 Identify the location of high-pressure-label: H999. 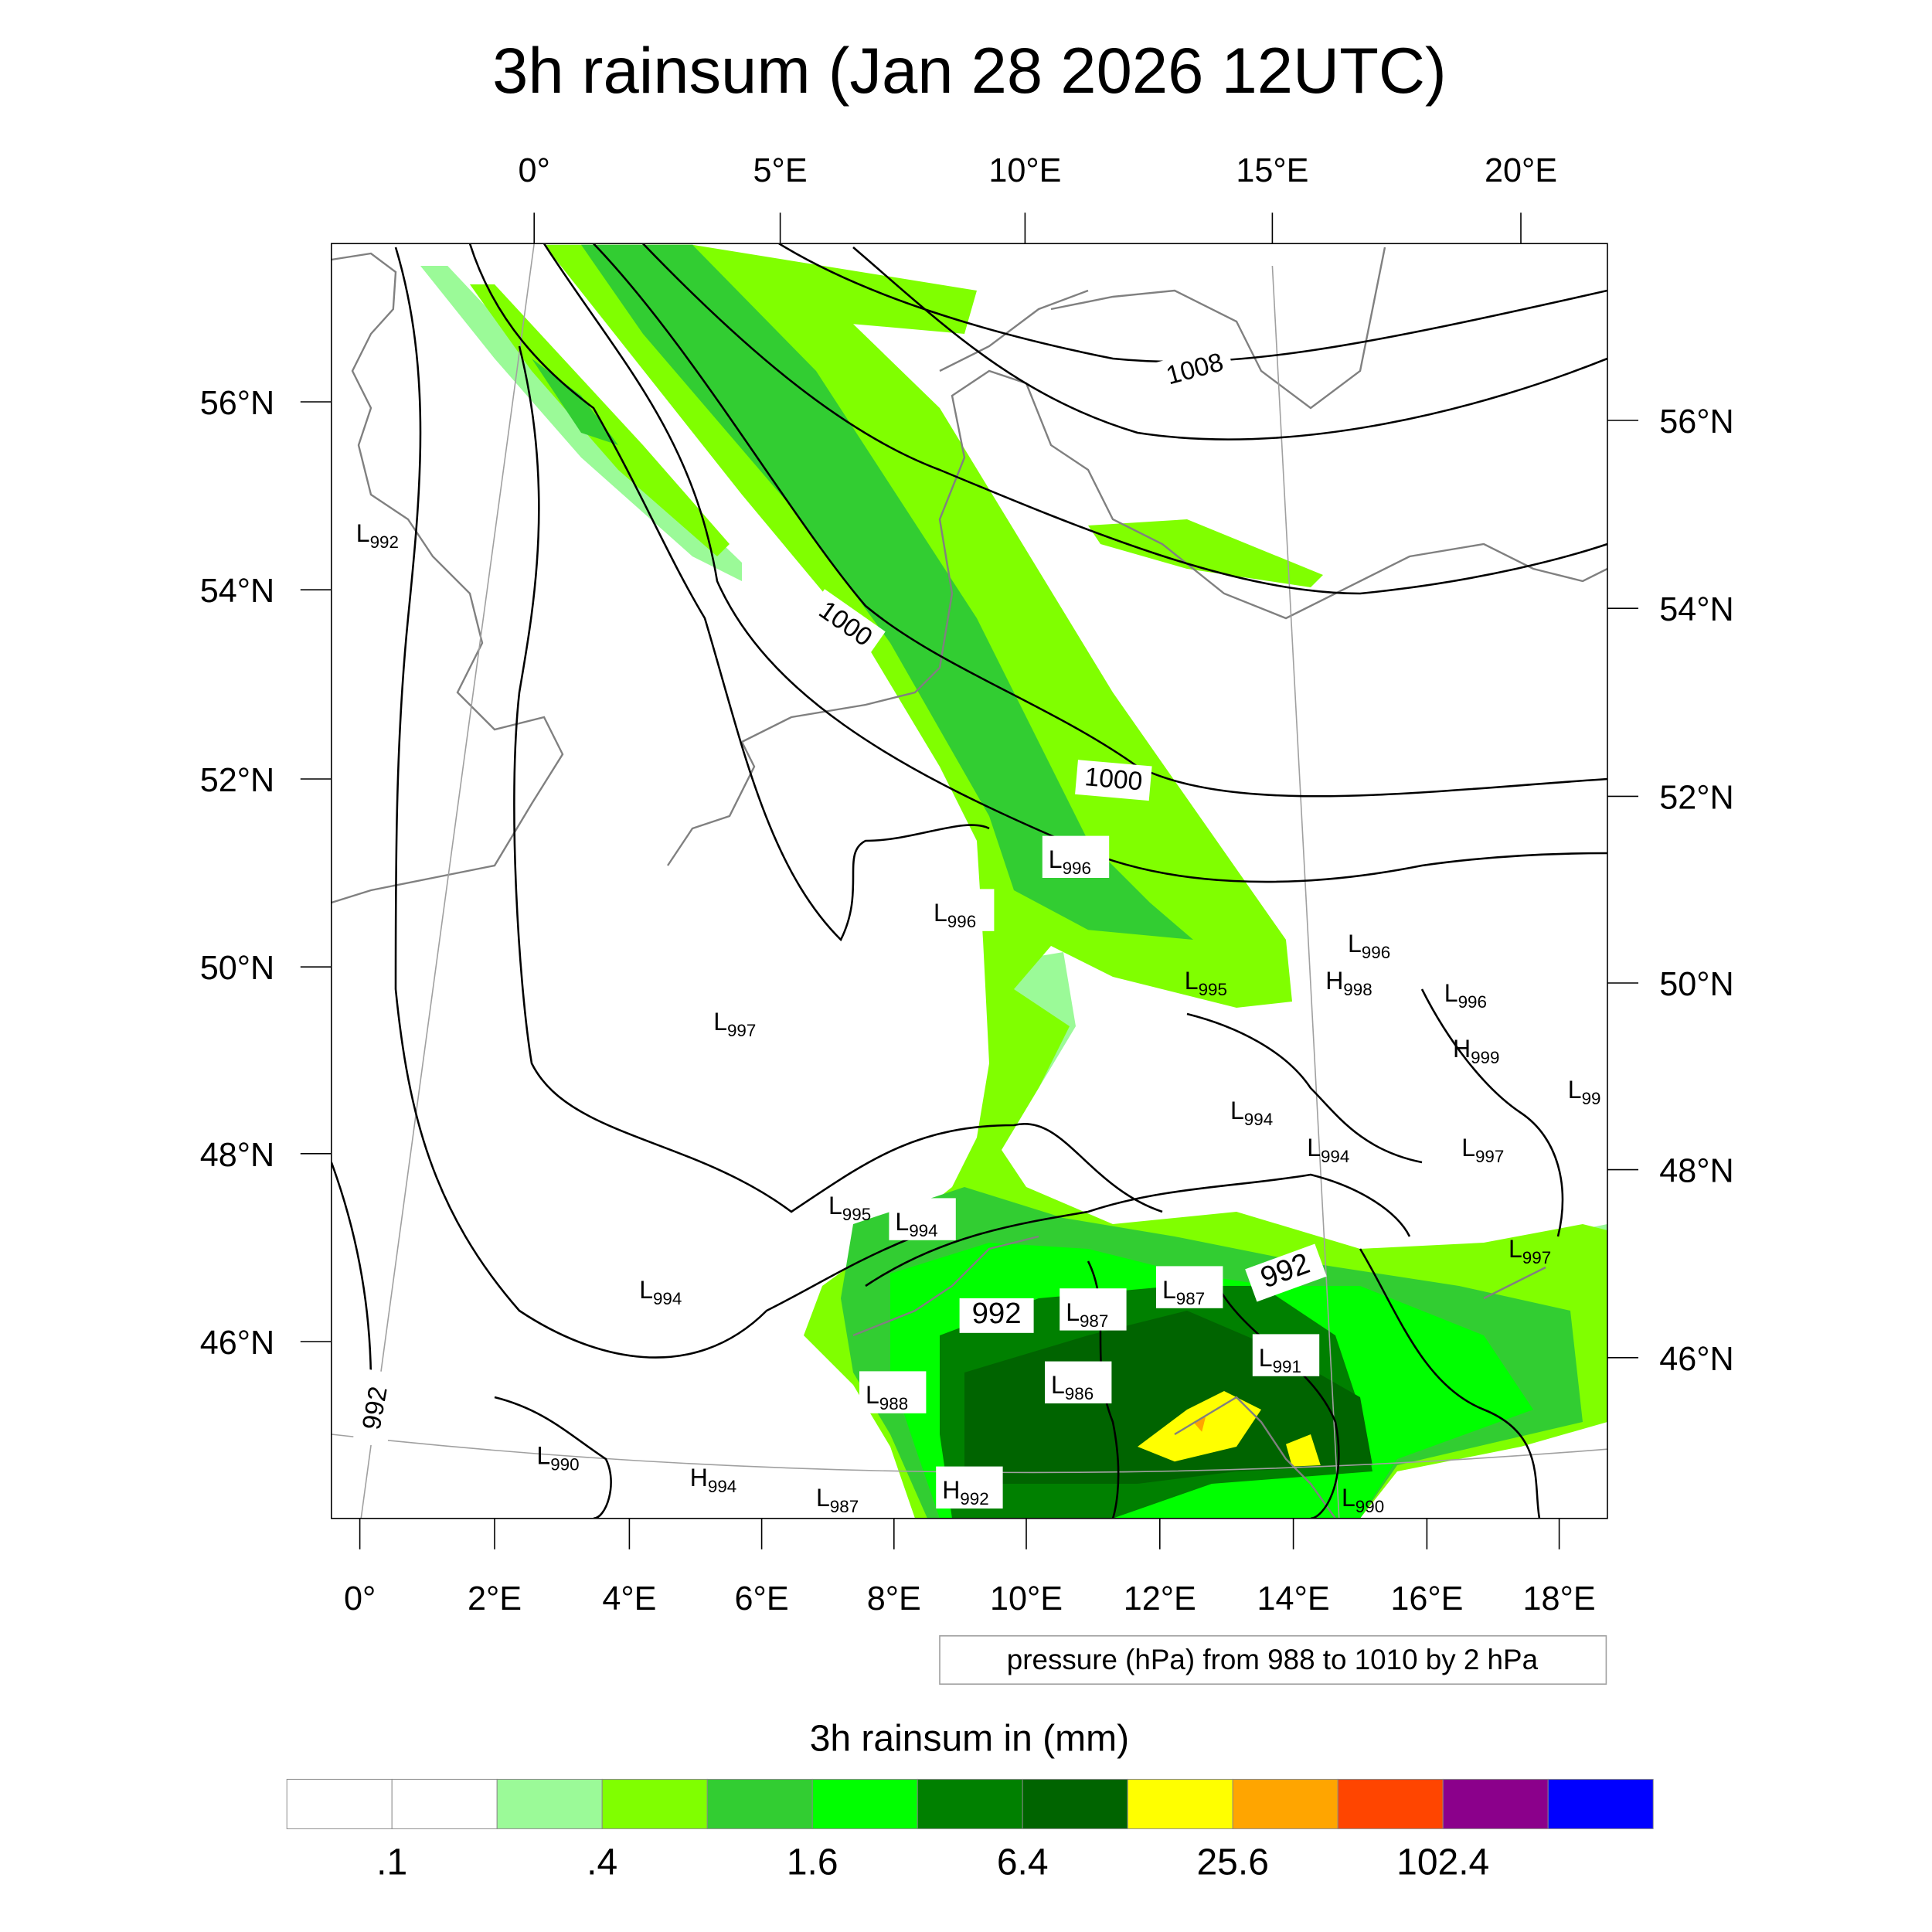
(1476, 1051).